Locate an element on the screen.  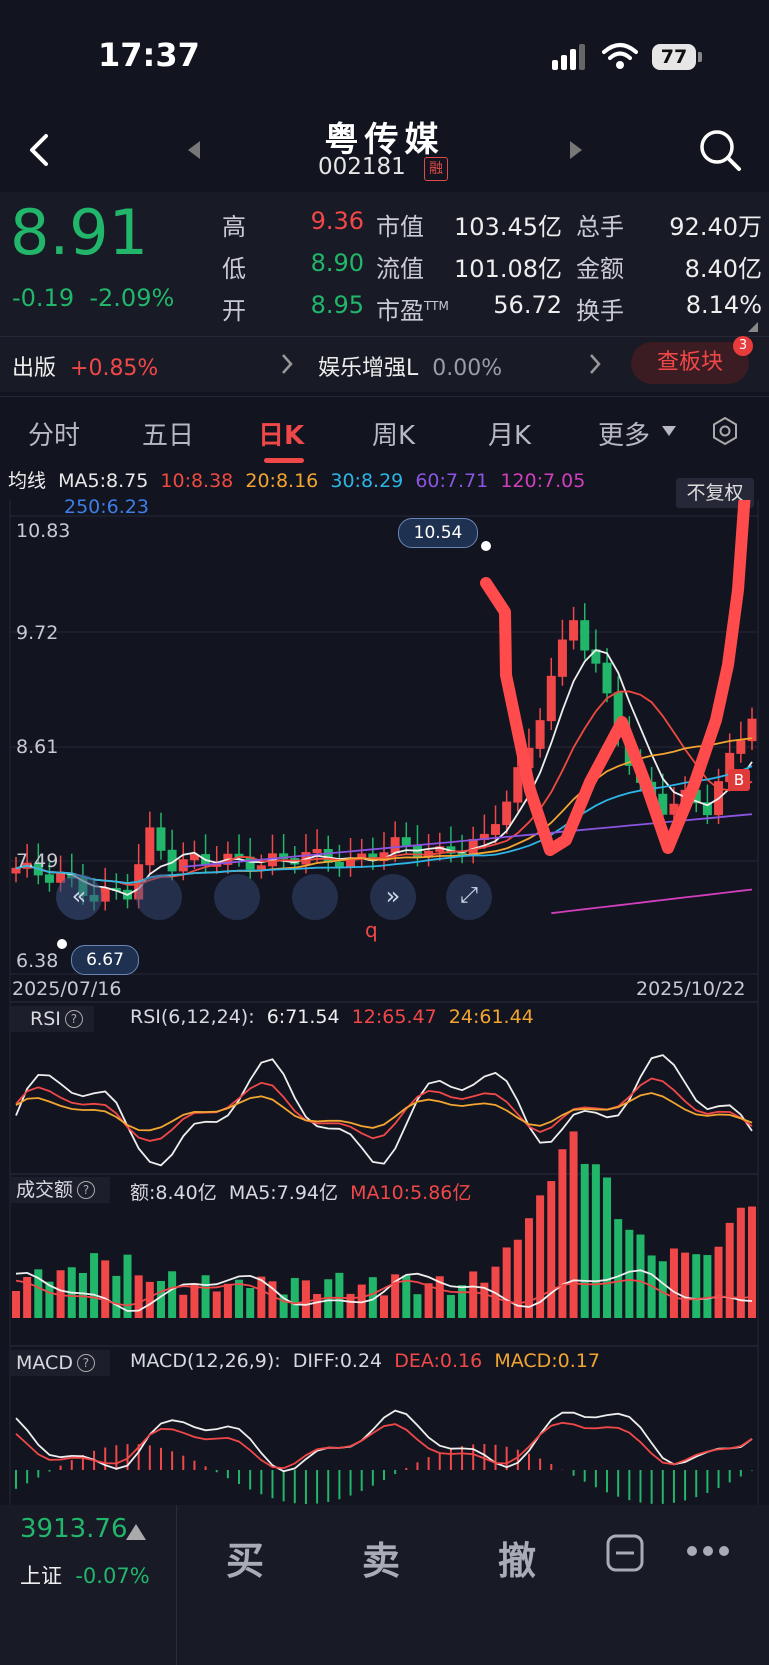
label-pe-sup: TTM is located at coordinates (436, 306).